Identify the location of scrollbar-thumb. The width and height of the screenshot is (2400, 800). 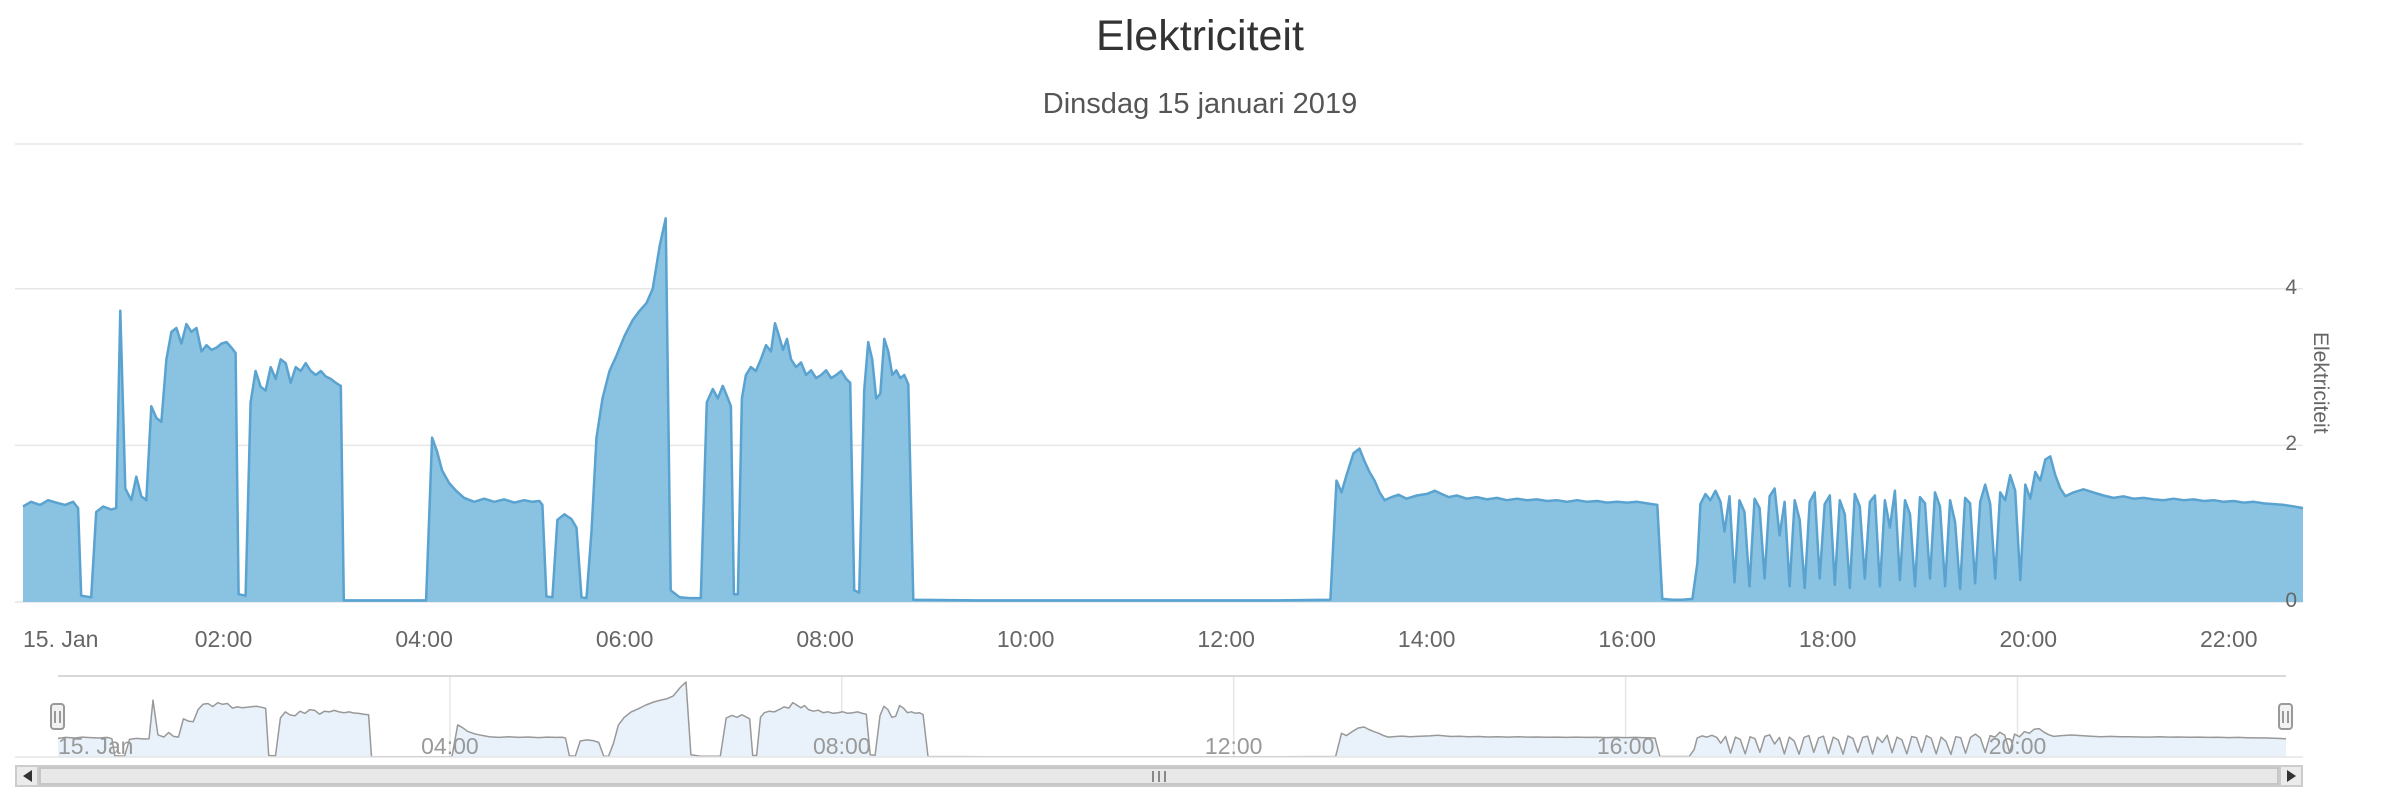
(1159, 776).